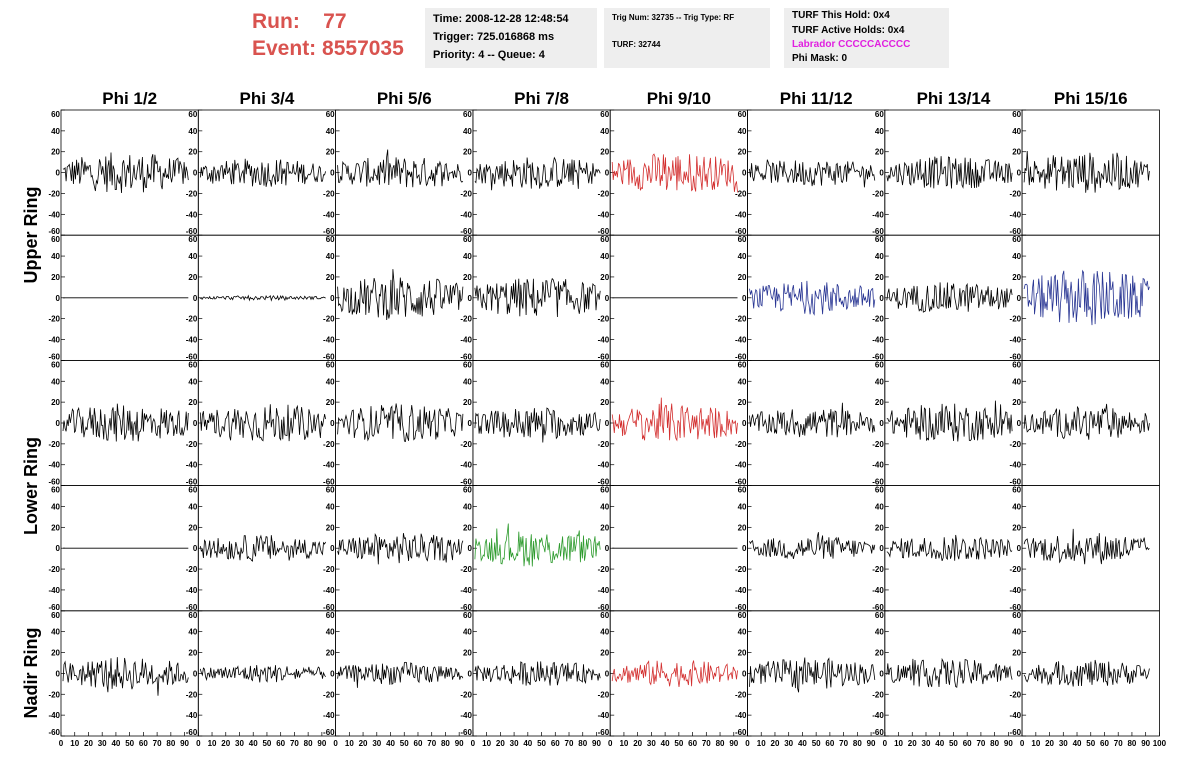 Image resolution: width=1196 pixels, height=772 pixels. I want to click on turf-hold-text: TURF This Hold: 0x4, so click(841, 15).